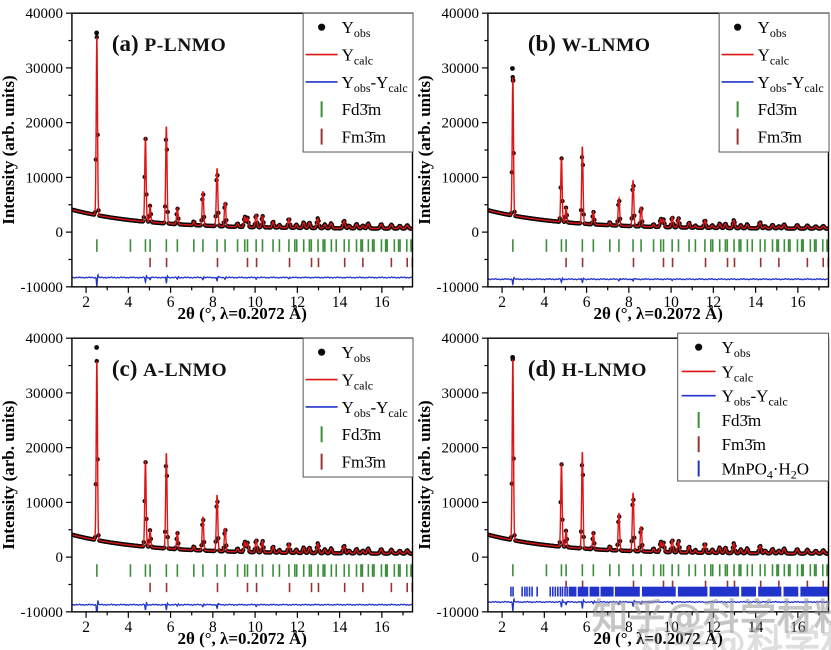 The image size is (831, 650). What do you see at coordinates (669, 591) in the screenshot?
I see `bragg-row-mnpo4` at bounding box center [669, 591].